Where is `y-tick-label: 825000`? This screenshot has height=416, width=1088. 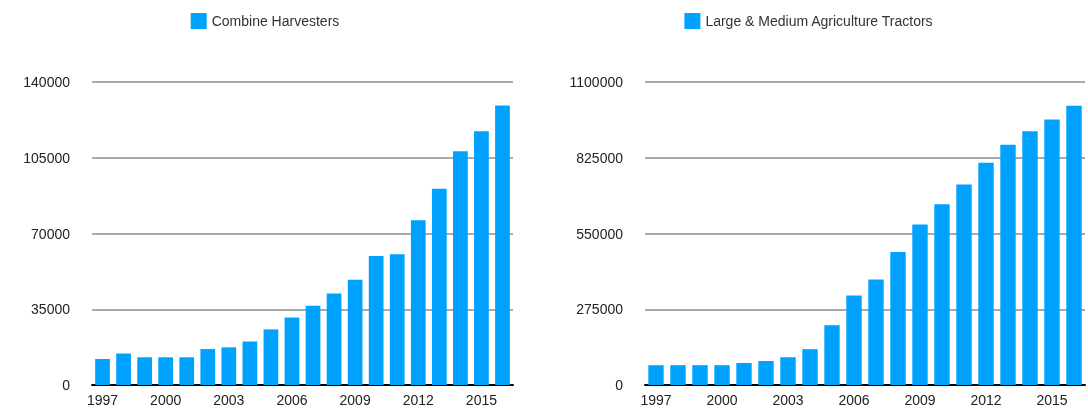
y-tick-label: 825000 is located at coordinates (600, 157).